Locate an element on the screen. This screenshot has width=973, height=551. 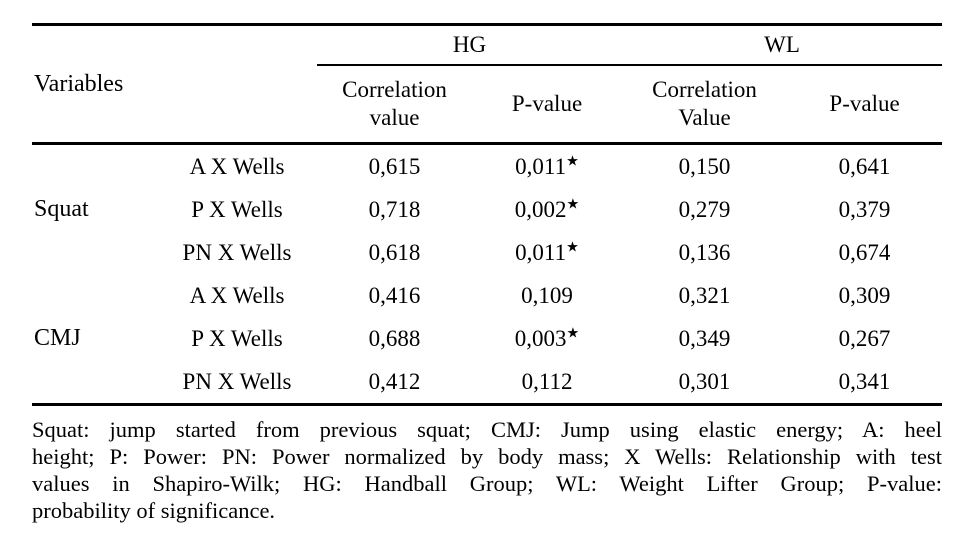
group-label-cmj: CMJ is located at coordinates (57, 338).